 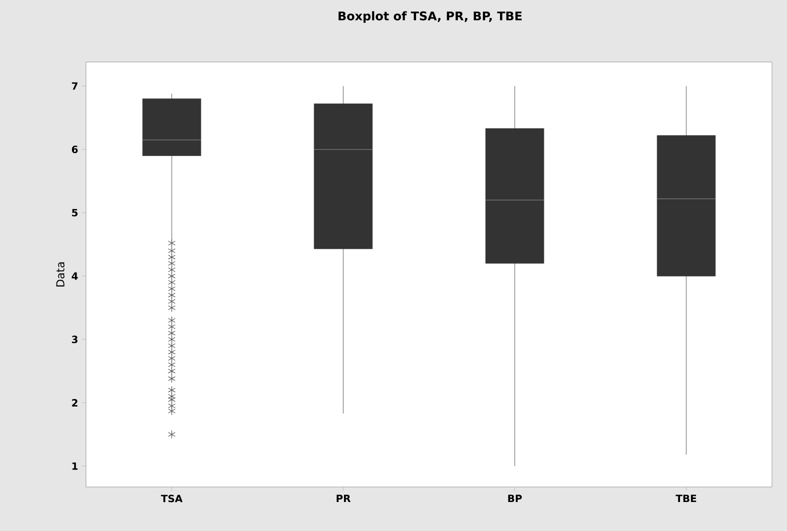 I want to click on x-tick-label: PR, so click(x=343, y=498).